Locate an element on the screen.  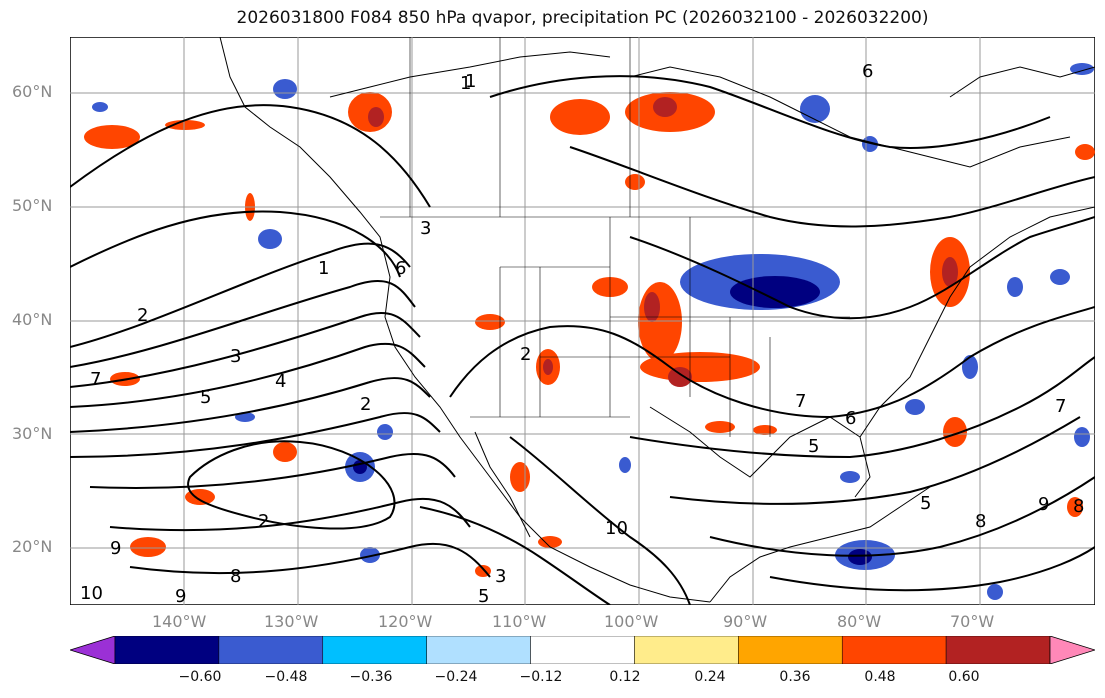
lon-label-80: 80°W is located at coordinates (859, 621).